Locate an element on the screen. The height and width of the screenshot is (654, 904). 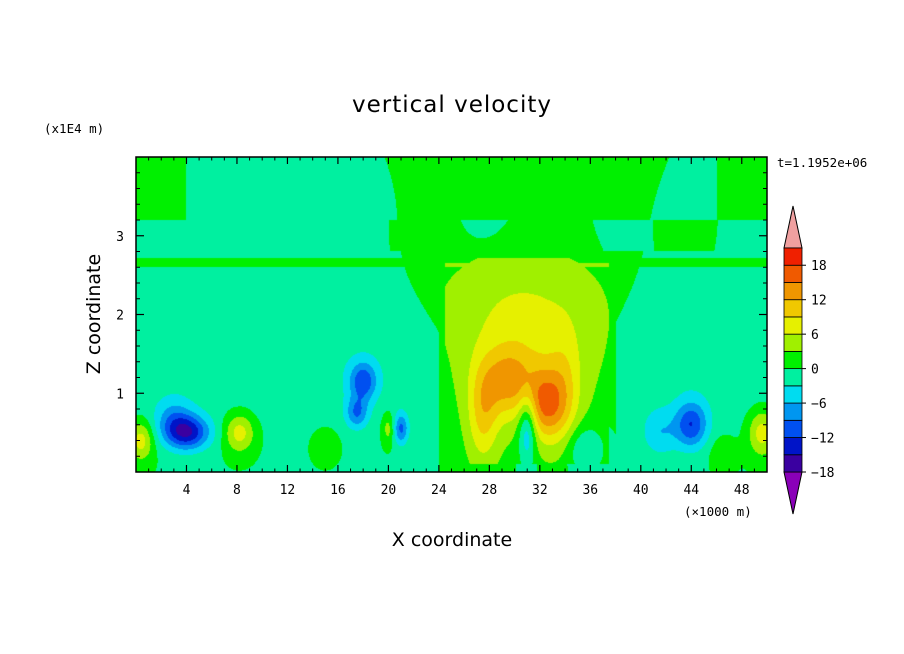
x-tick-label: 32 is located at coordinates (540, 490).